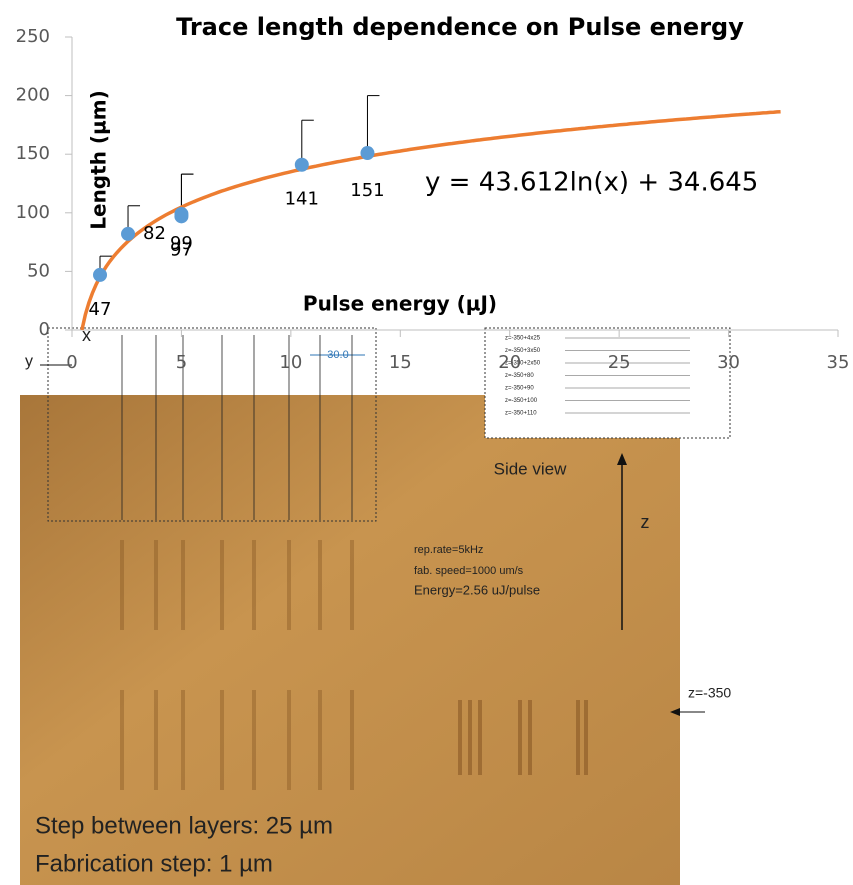 The width and height of the screenshot is (853, 885). I want to click on x-tick-label: 25, so click(619, 362).